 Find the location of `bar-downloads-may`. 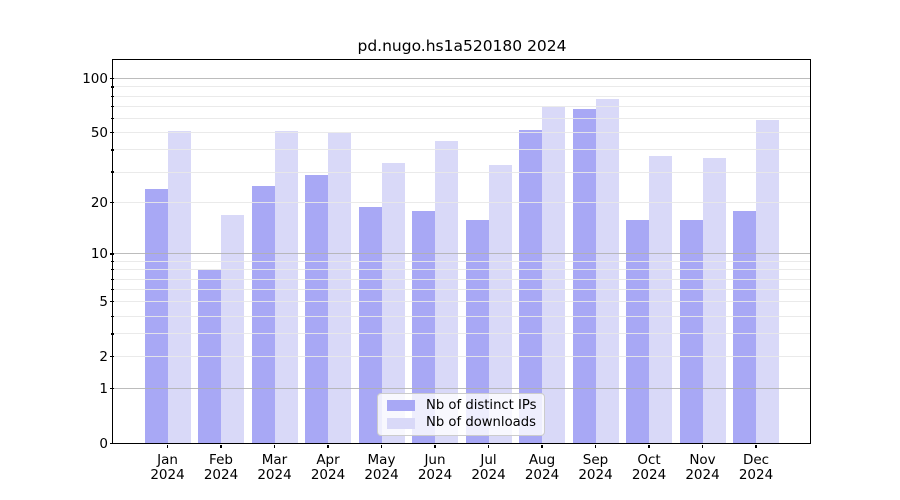

bar-downloads-may is located at coordinates (393, 303).